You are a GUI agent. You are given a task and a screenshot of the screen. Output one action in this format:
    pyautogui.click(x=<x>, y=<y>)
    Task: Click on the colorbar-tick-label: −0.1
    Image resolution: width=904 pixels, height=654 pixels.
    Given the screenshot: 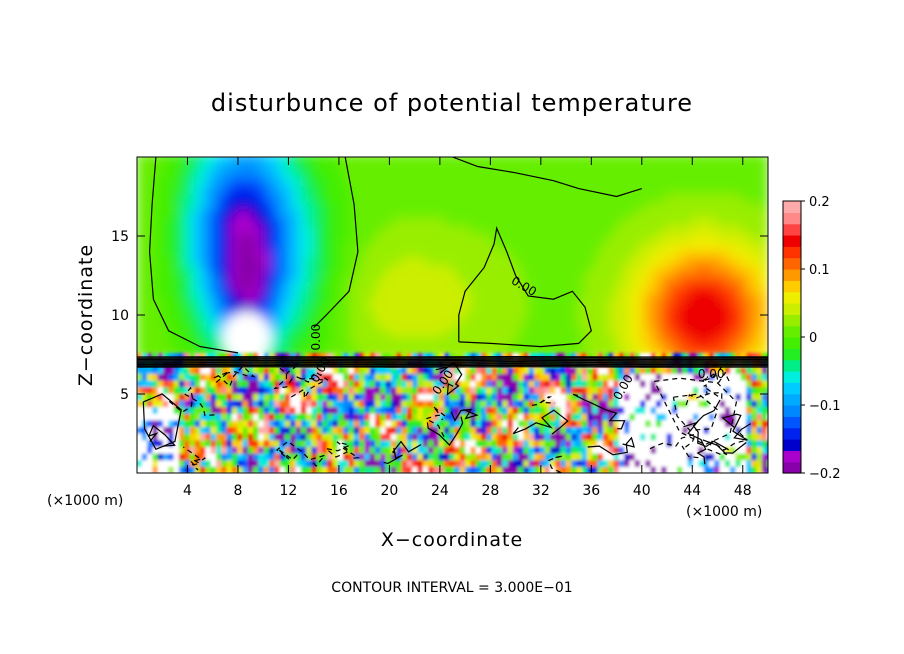 What is the action you would take?
    pyautogui.click(x=825, y=406)
    